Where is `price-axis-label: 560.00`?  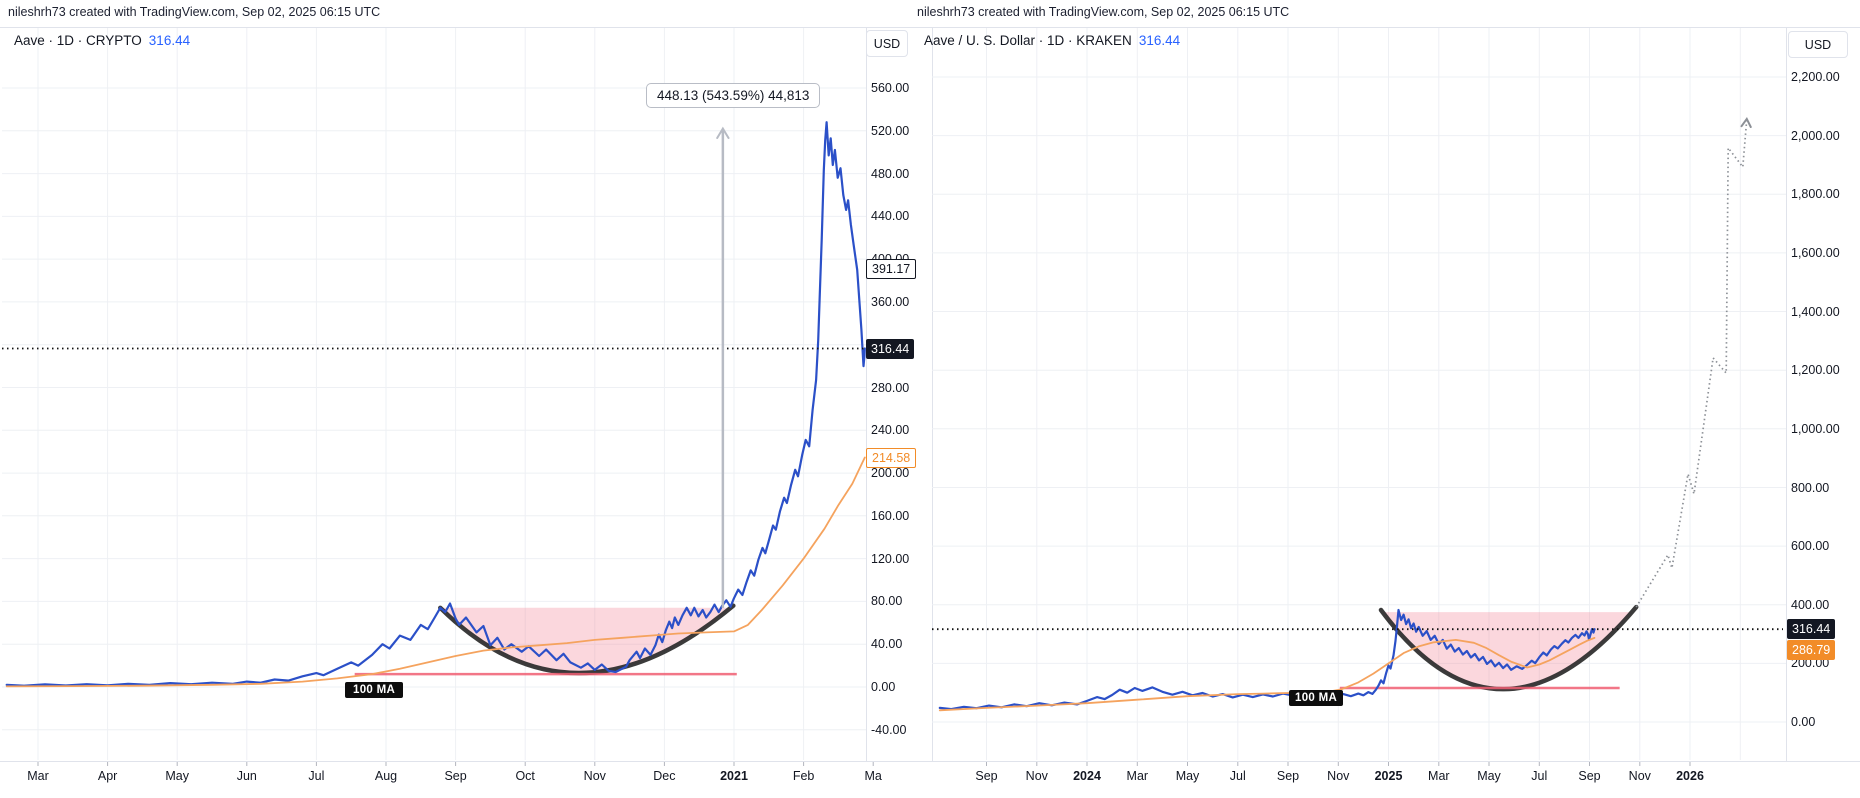
price-axis-label: 560.00 is located at coordinates (890, 88).